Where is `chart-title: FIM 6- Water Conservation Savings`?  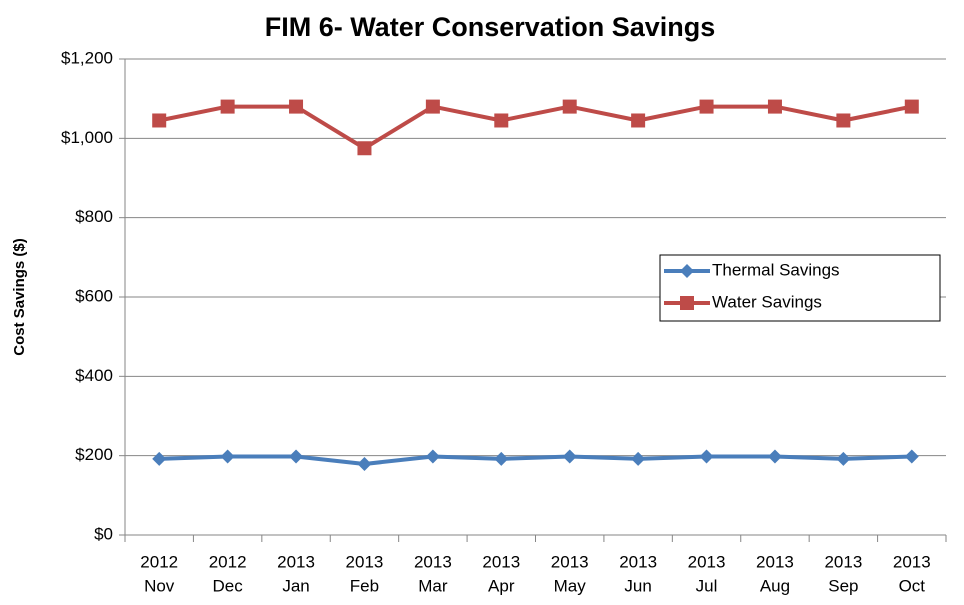 chart-title: FIM 6- Water Conservation Savings is located at coordinates (490, 27).